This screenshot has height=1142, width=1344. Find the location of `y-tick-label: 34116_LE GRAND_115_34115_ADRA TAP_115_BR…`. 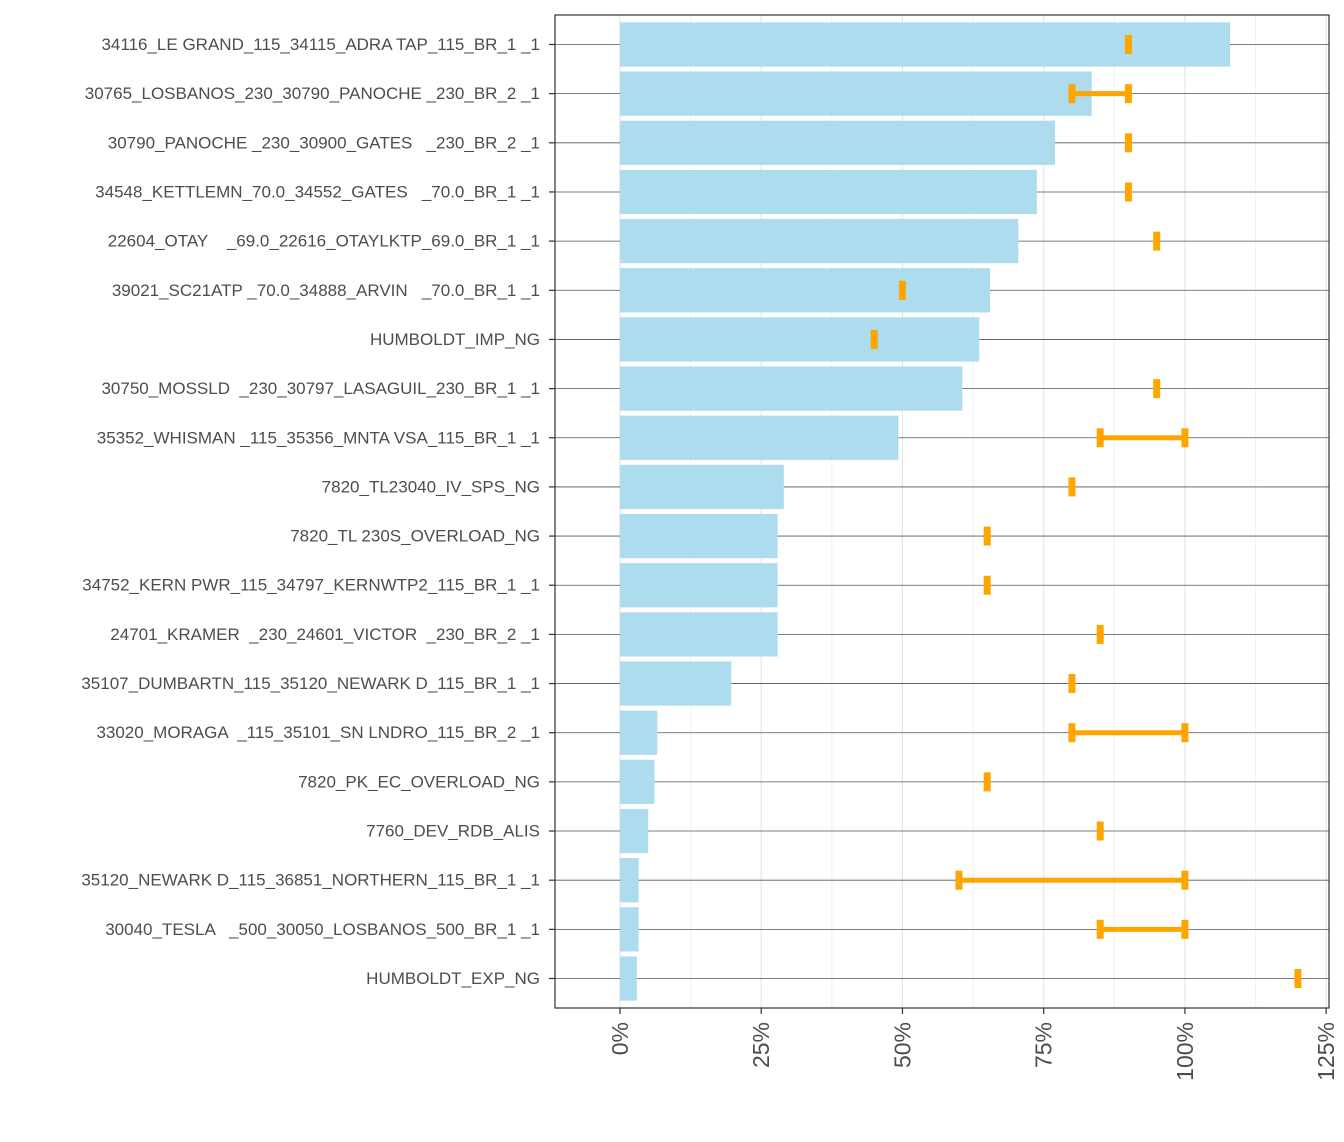

y-tick-label: 34116_LE GRAND_115_34115_ADRA TAP_115_BR… is located at coordinates (320, 44).